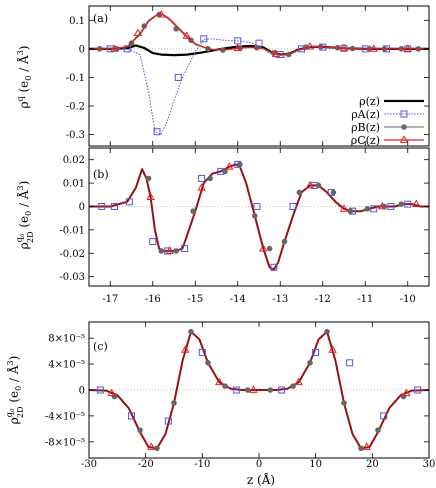 The width and height of the screenshot is (436, 488). I want to click on panel-c-xlabel: z (Å), so click(261, 479).